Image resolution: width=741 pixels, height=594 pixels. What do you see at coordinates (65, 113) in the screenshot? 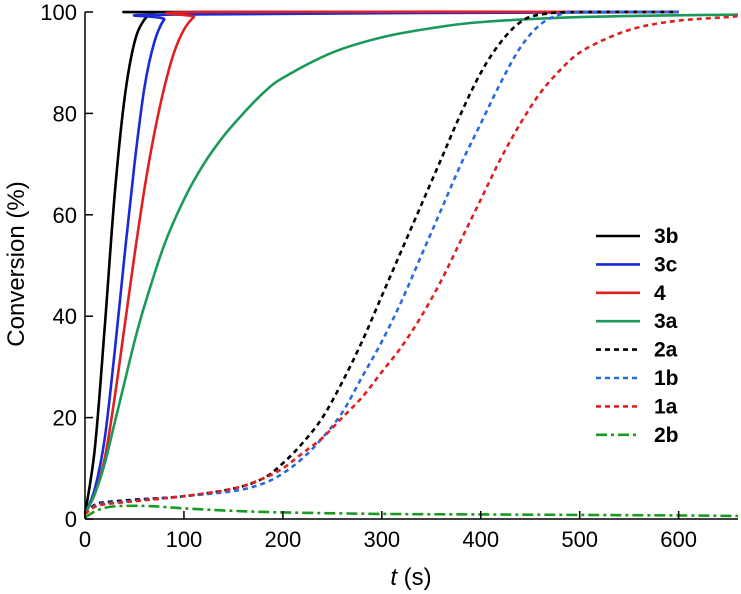
I see `y-tick-label: 80` at bounding box center [65, 113].